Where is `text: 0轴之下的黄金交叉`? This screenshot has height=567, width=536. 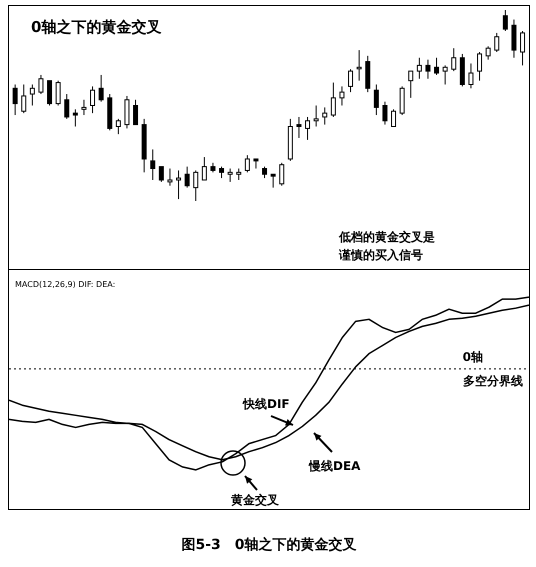 text: 0轴之下的黄金交叉 is located at coordinates (96, 27).